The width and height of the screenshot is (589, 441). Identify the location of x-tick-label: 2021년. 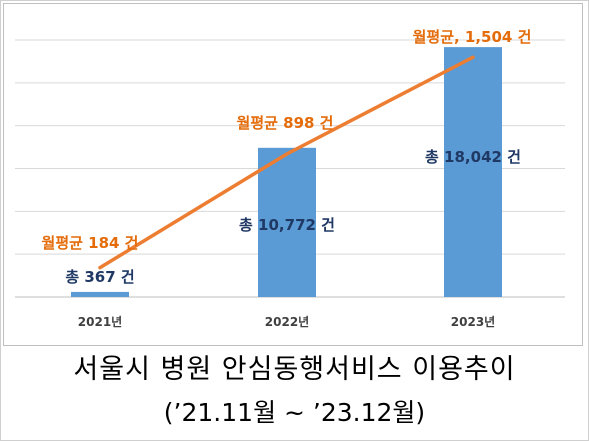
(100, 322).